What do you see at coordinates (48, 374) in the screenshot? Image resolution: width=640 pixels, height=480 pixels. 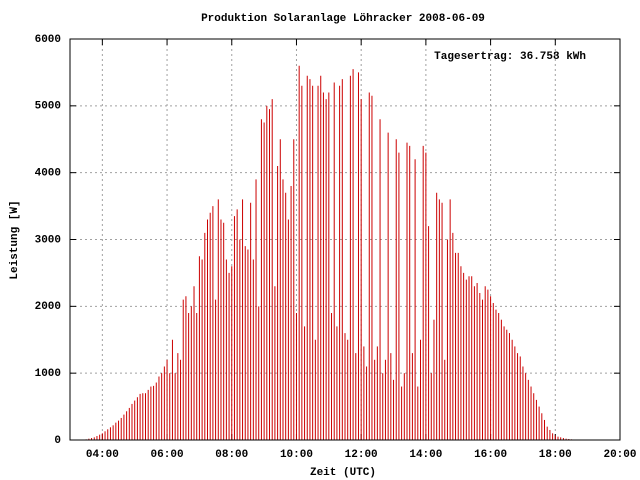 I see `y-tick-label: 1000` at bounding box center [48, 374].